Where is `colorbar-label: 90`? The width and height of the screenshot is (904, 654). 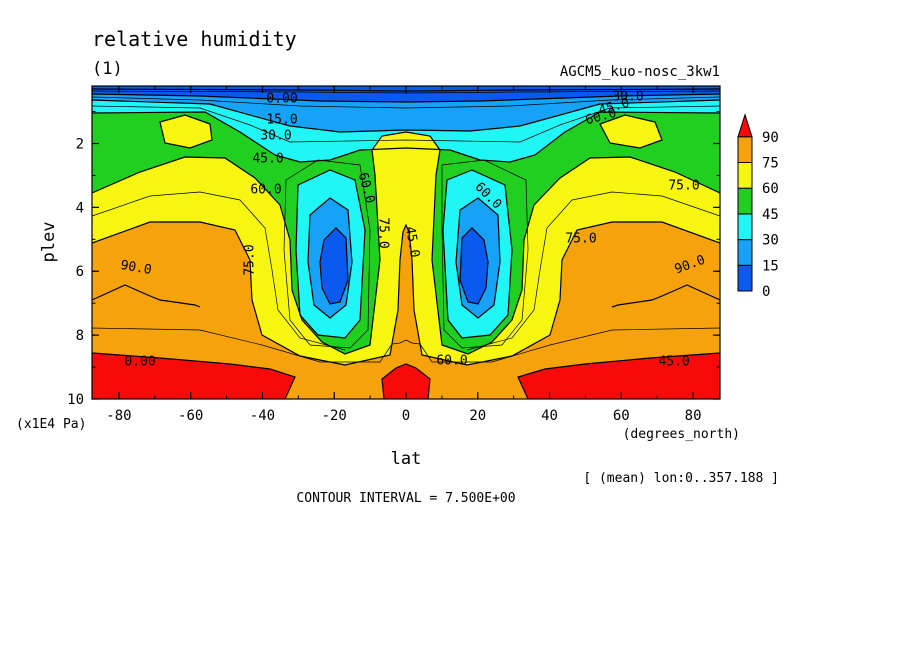
colorbar-label: 90 is located at coordinates (770, 138).